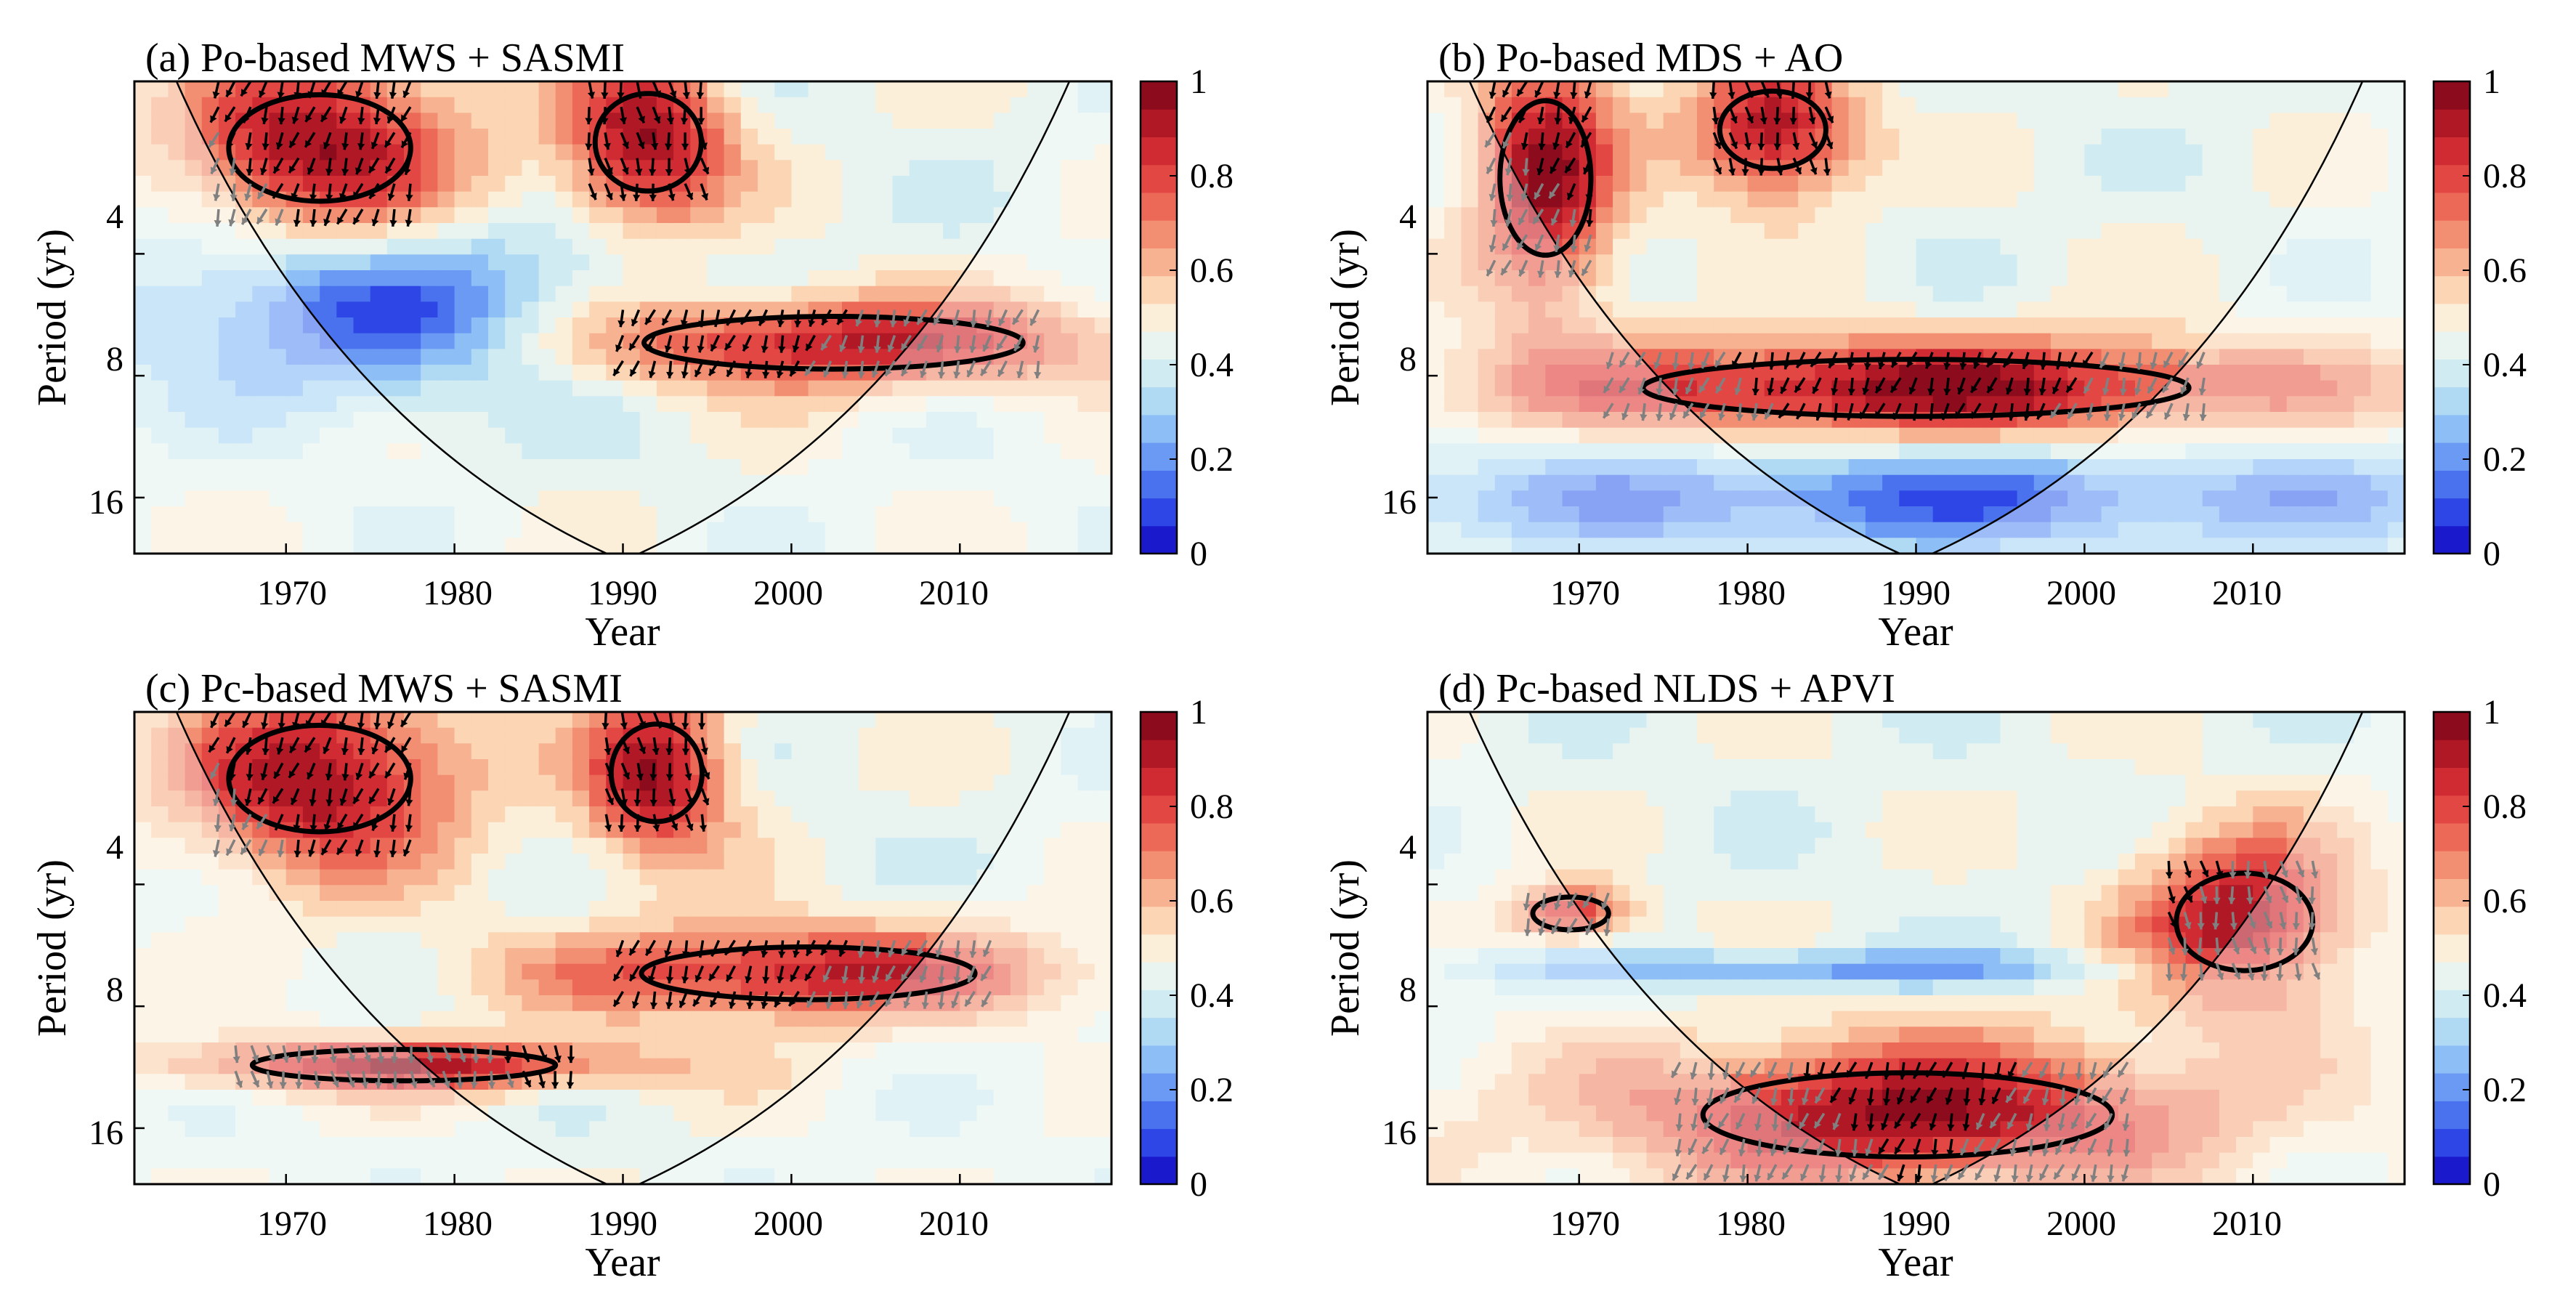  What do you see at coordinates (2491, 81) in the screenshot?
I see `colorbar-tick-label: 1` at bounding box center [2491, 81].